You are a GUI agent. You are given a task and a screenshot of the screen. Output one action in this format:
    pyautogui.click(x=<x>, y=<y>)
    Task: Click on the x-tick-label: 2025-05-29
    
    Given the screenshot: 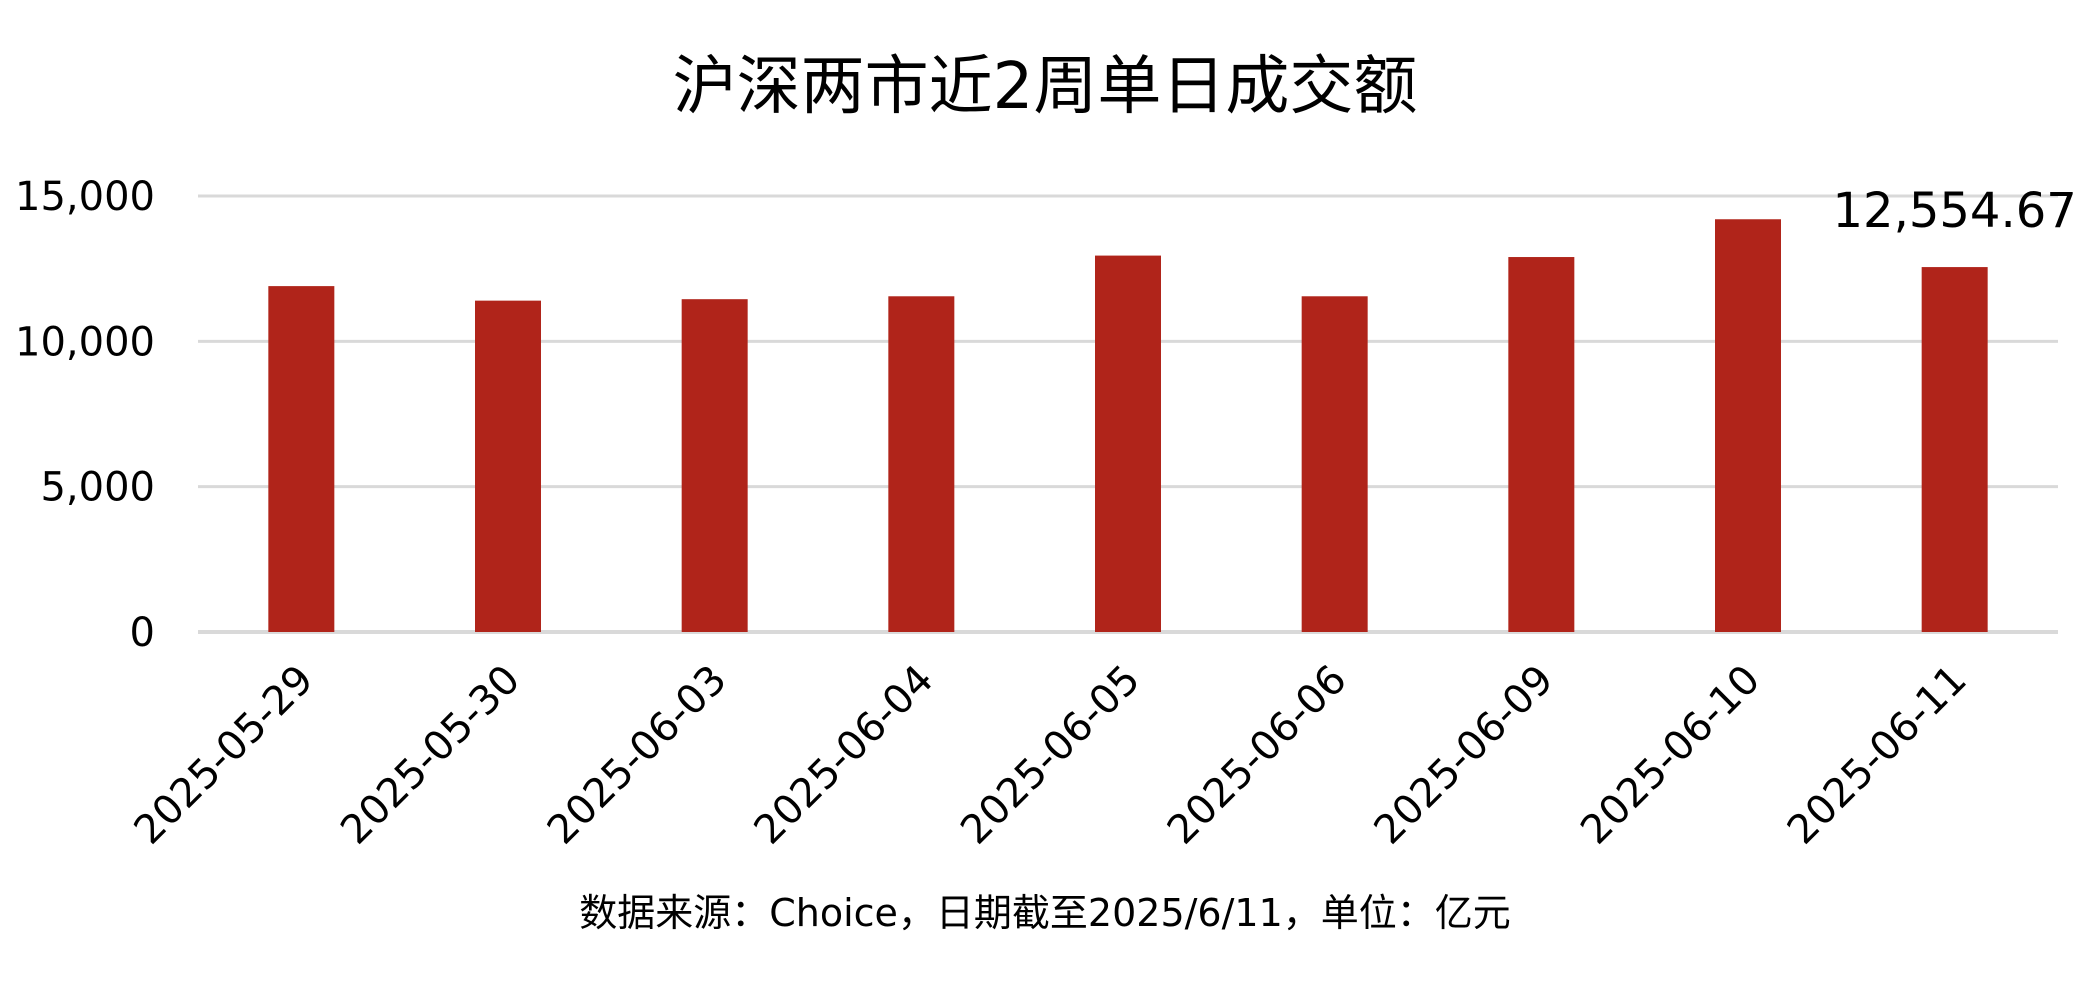 What is the action you would take?
    pyautogui.click(x=223, y=755)
    